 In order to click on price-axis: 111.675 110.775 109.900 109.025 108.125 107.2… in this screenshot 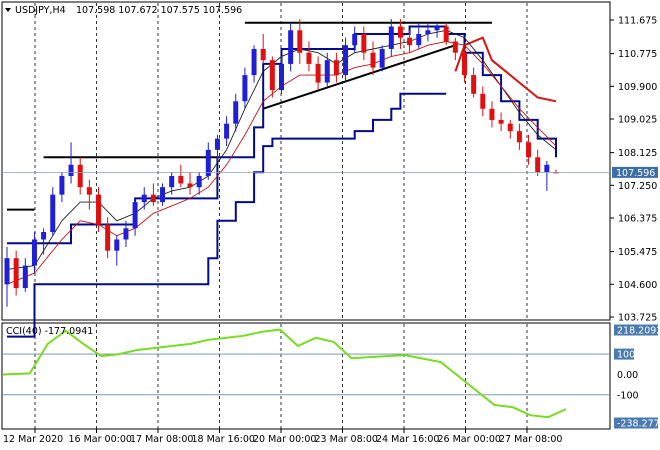, I will do `click(633, 170)`.